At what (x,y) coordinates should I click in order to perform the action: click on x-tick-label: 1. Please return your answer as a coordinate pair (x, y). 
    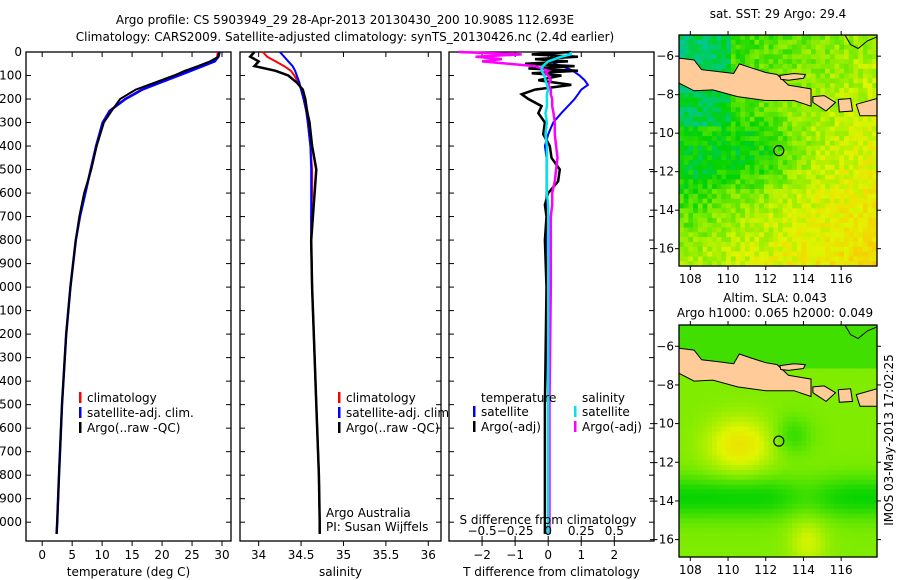
    Looking at the image, I should click on (581, 555).